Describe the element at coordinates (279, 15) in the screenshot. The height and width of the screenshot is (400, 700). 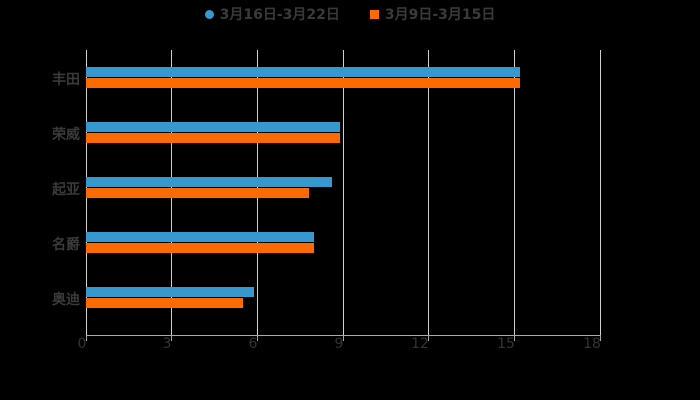
I see `legend-label: 3月16日-3月22日` at that location.